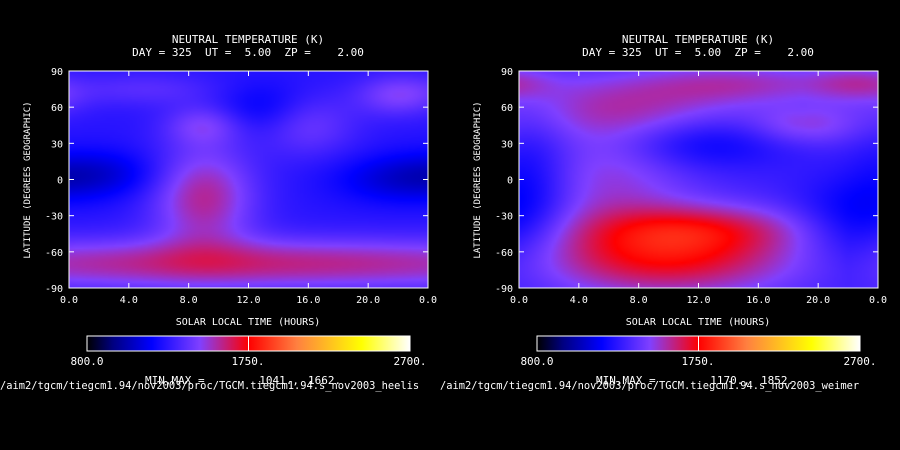 This screenshot has height=450, width=900. What do you see at coordinates (730, 380) in the screenshot?
I see `min-value: 1170.,` at bounding box center [730, 380].